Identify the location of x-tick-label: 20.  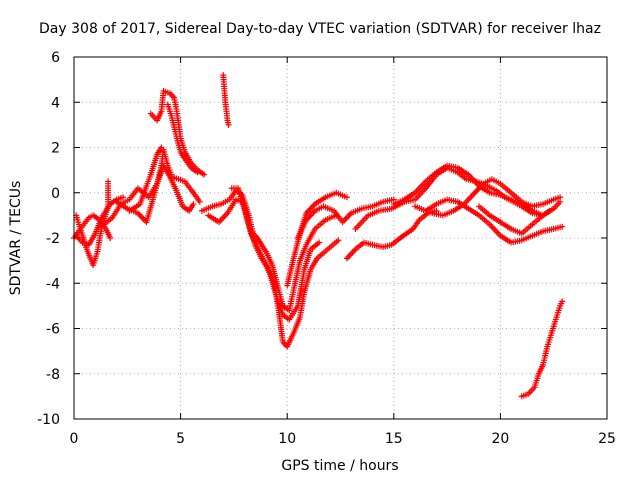
(500, 439).